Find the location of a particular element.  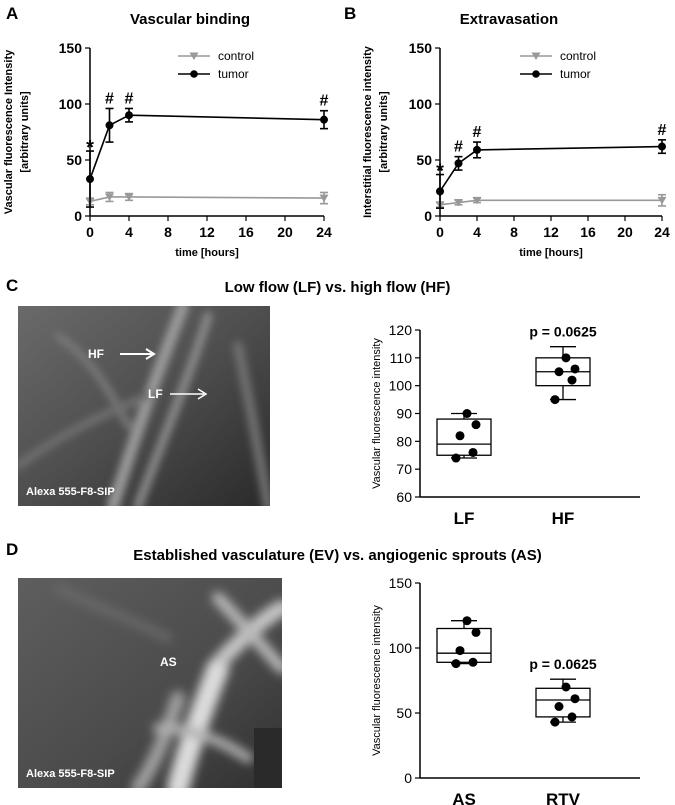

chart-a-y-tick-label: 0 is located at coordinates (78, 216).